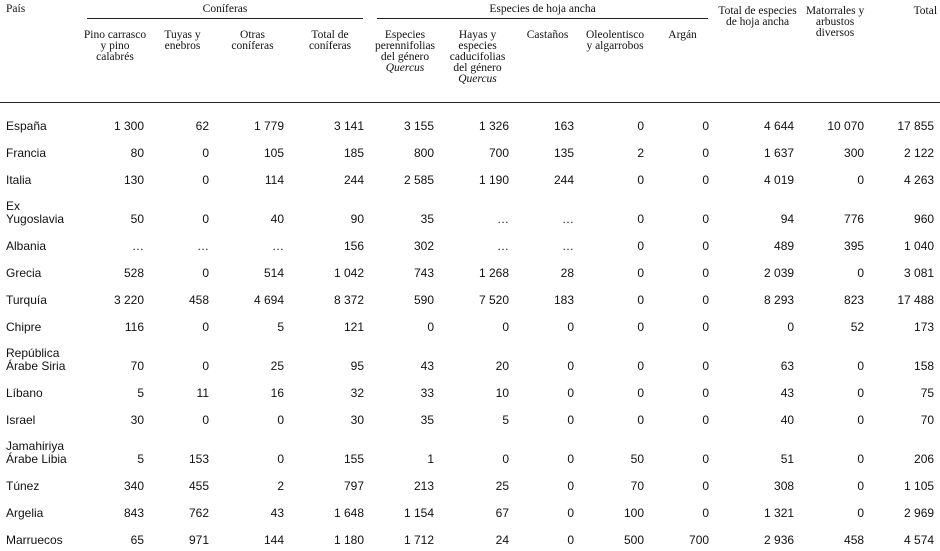 The image size is (940, 551). What do you see at coordinates (470, 150) in the screenshot?
I see `table-row: Francia 80 0 105 185 800 700 135 2 0 1 637 300 2 122` at bounding box center [470, 150].